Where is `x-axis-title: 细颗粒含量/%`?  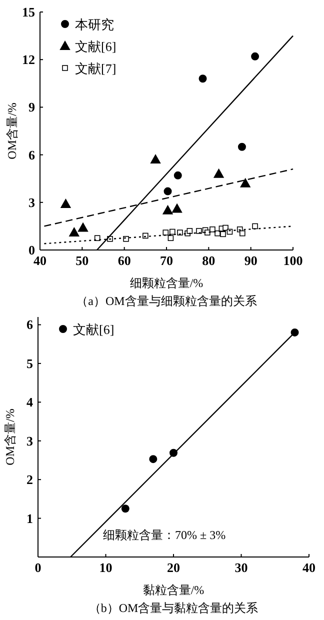 x-axis-title: 细颗粒含量/% is located at coordinates (167, 283).